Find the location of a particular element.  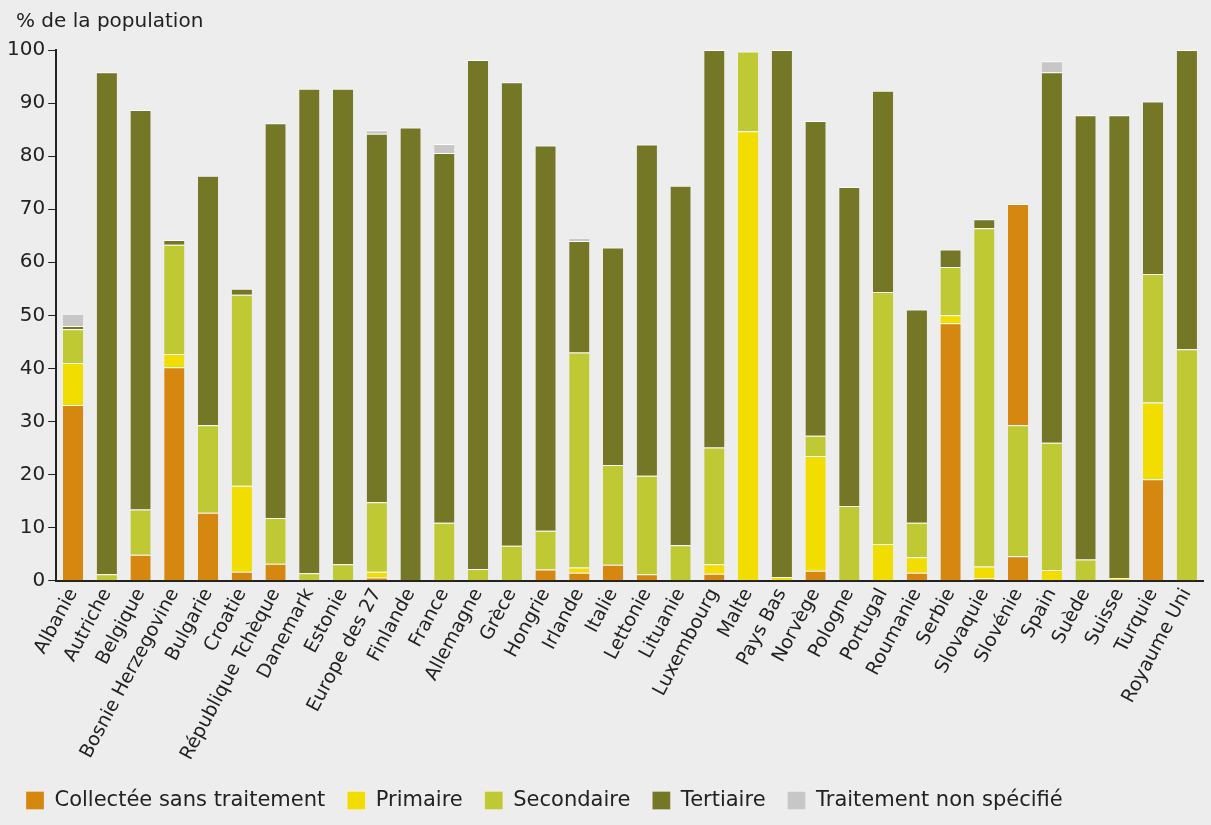

y-tick-label: 70 is located at coordinates (32, 207).